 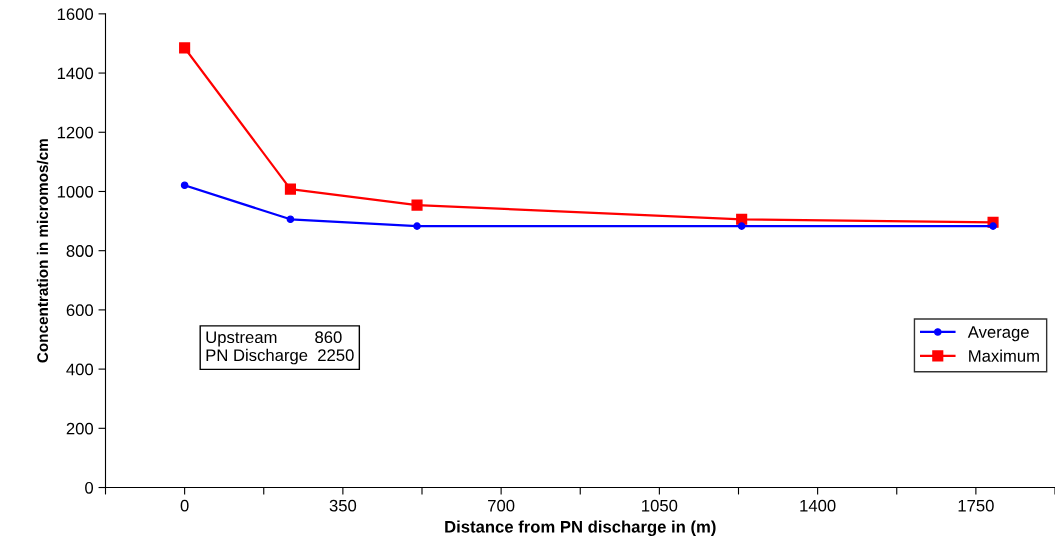 I want to click on legend-label: Maximum, so click(x=1004, y=355).